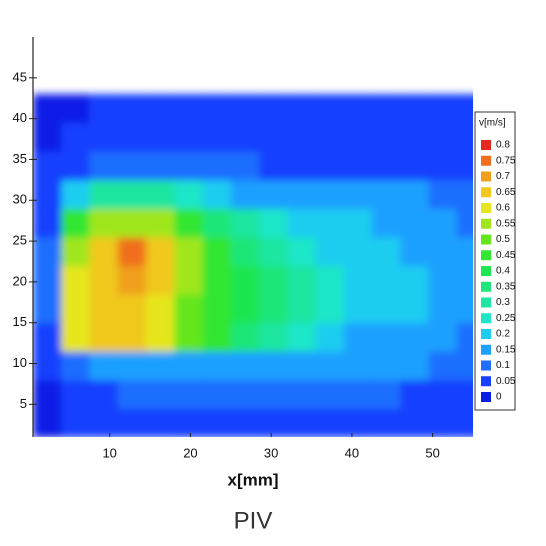  What do you see at coordinates (506, 192) in the screenshot?
I see `colorbar-label: 0.65` at bounding box center [506, 192].